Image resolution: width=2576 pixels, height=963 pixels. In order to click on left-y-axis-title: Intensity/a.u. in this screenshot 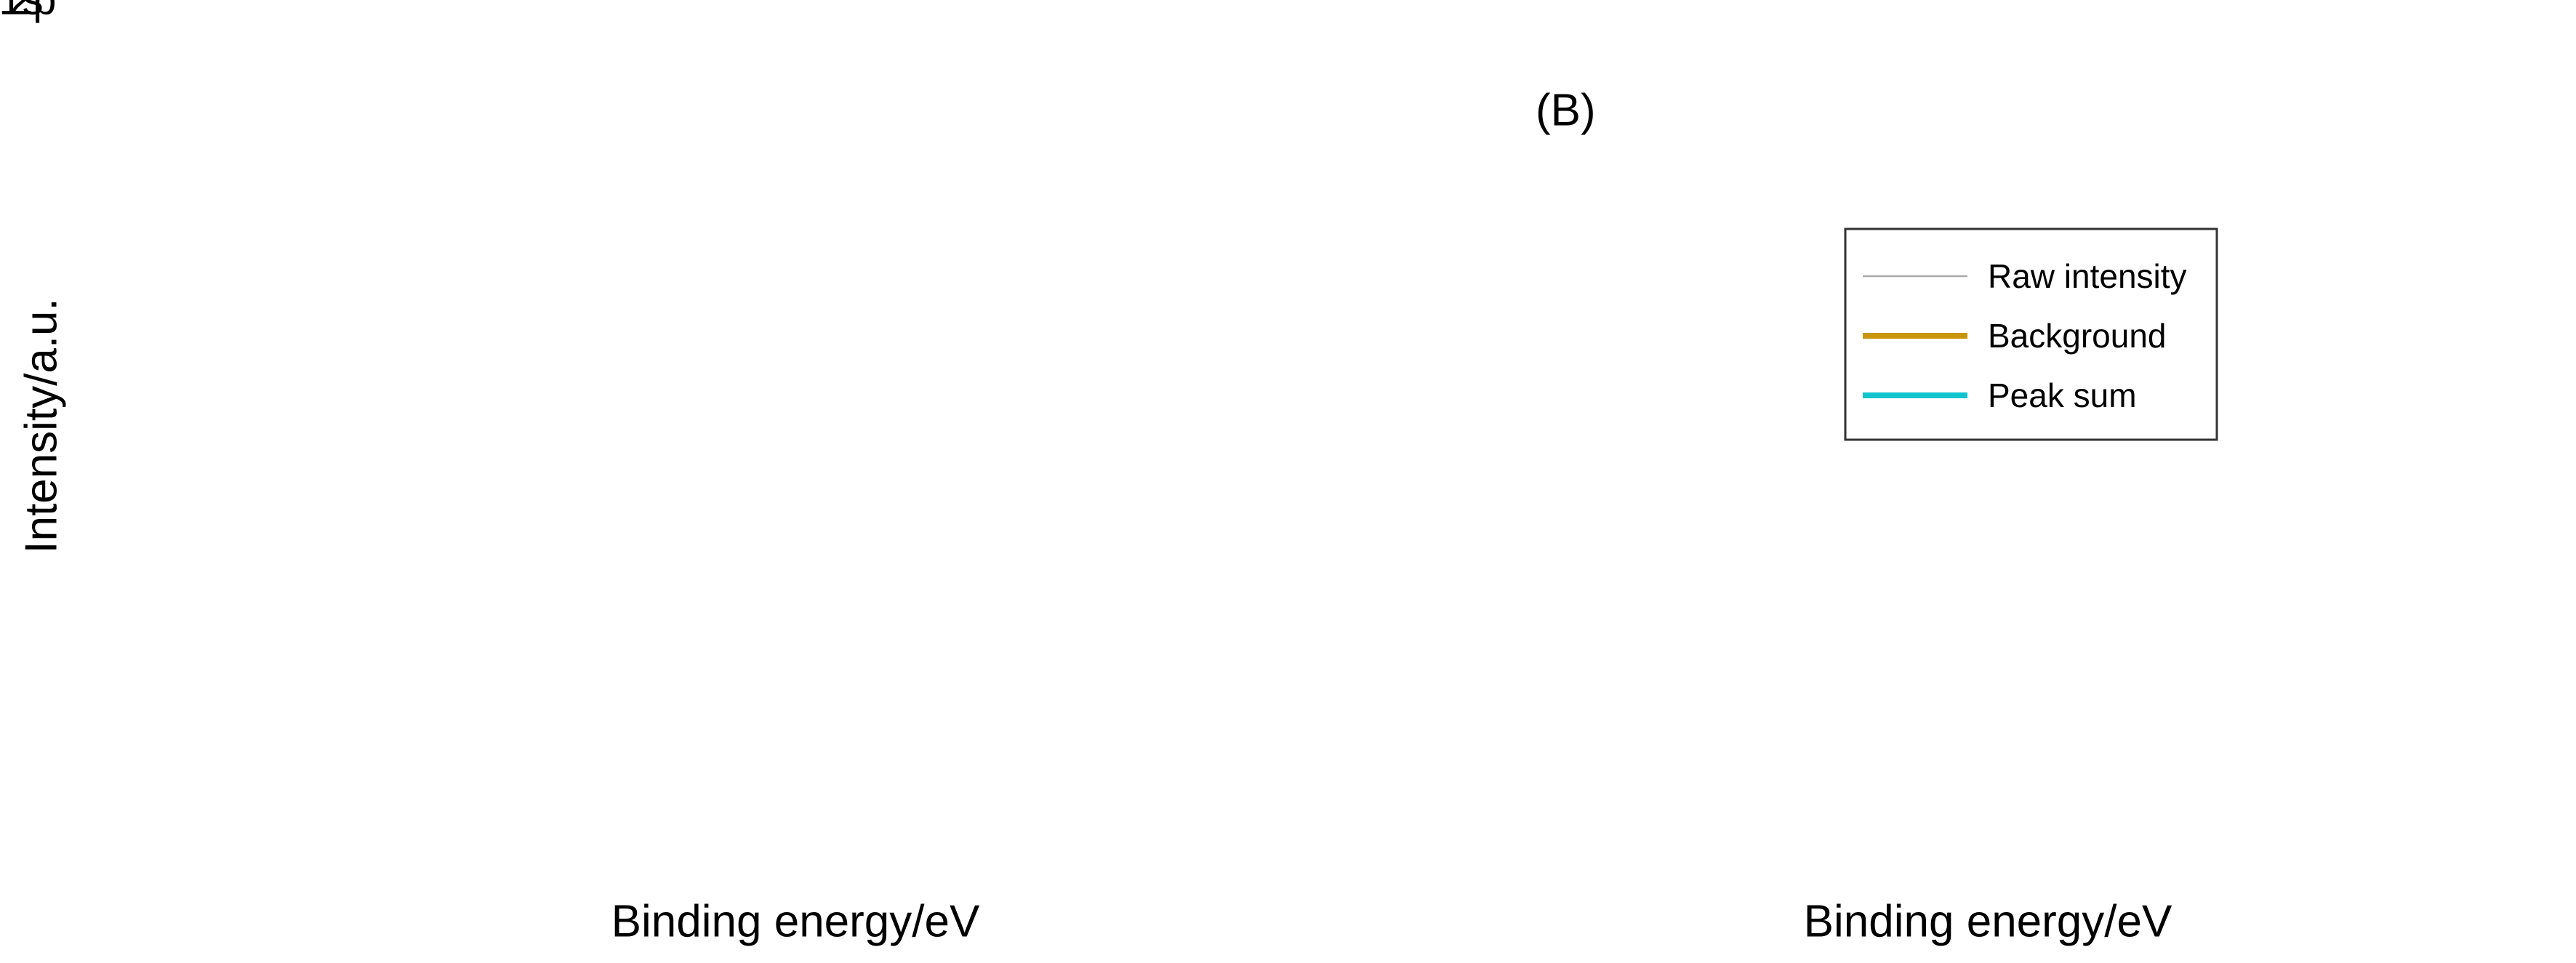, I will do `click(42, 426)`.